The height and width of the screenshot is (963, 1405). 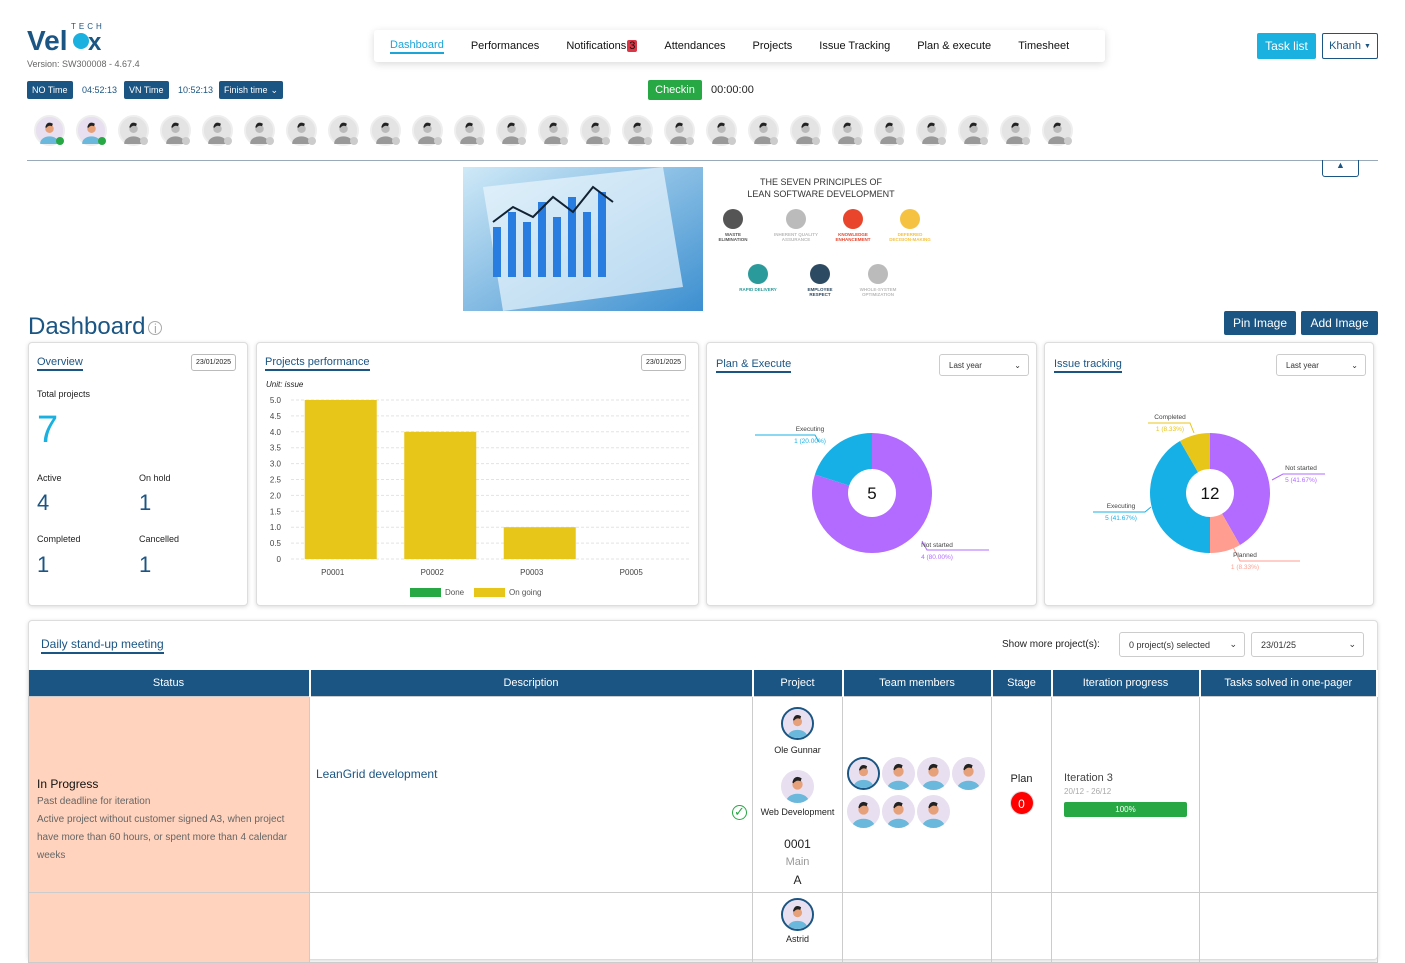 What do you see at coordinates (702, 160) in the screenshot?
I see `divider` at bounding box center [702, 160].